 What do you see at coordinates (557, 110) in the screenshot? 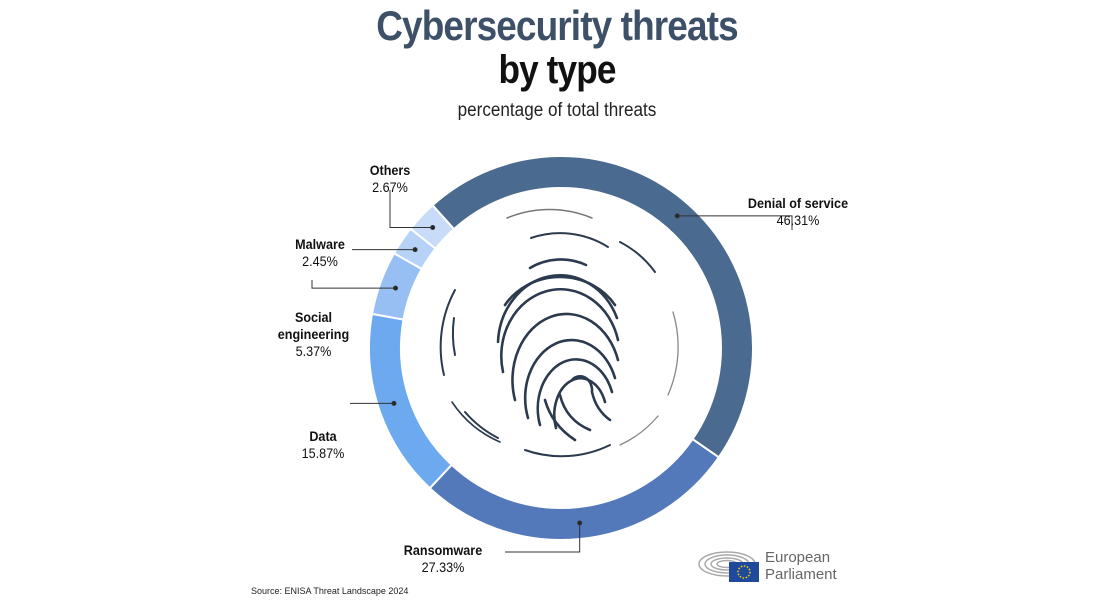
I see `subtitle: percentage of total threats` at bounding box center [557, 110].